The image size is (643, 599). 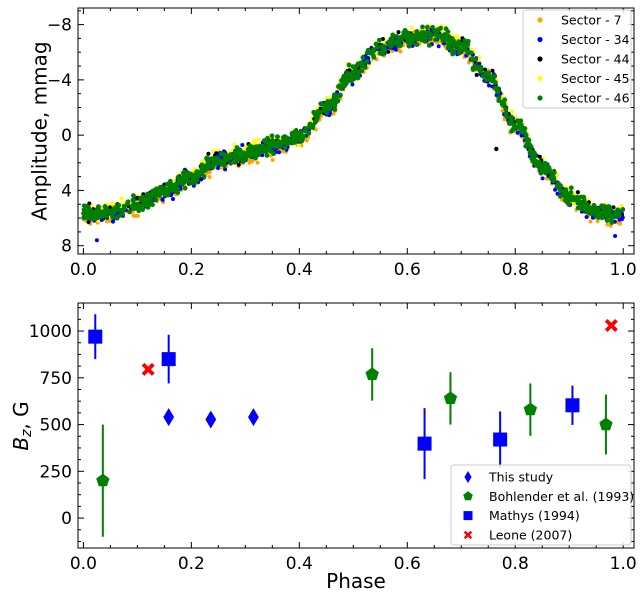 What do you see at coordinates (66, 136) in the screenshot?
I see `top-y-tick-label: 0` at bounding box center [66, 136].